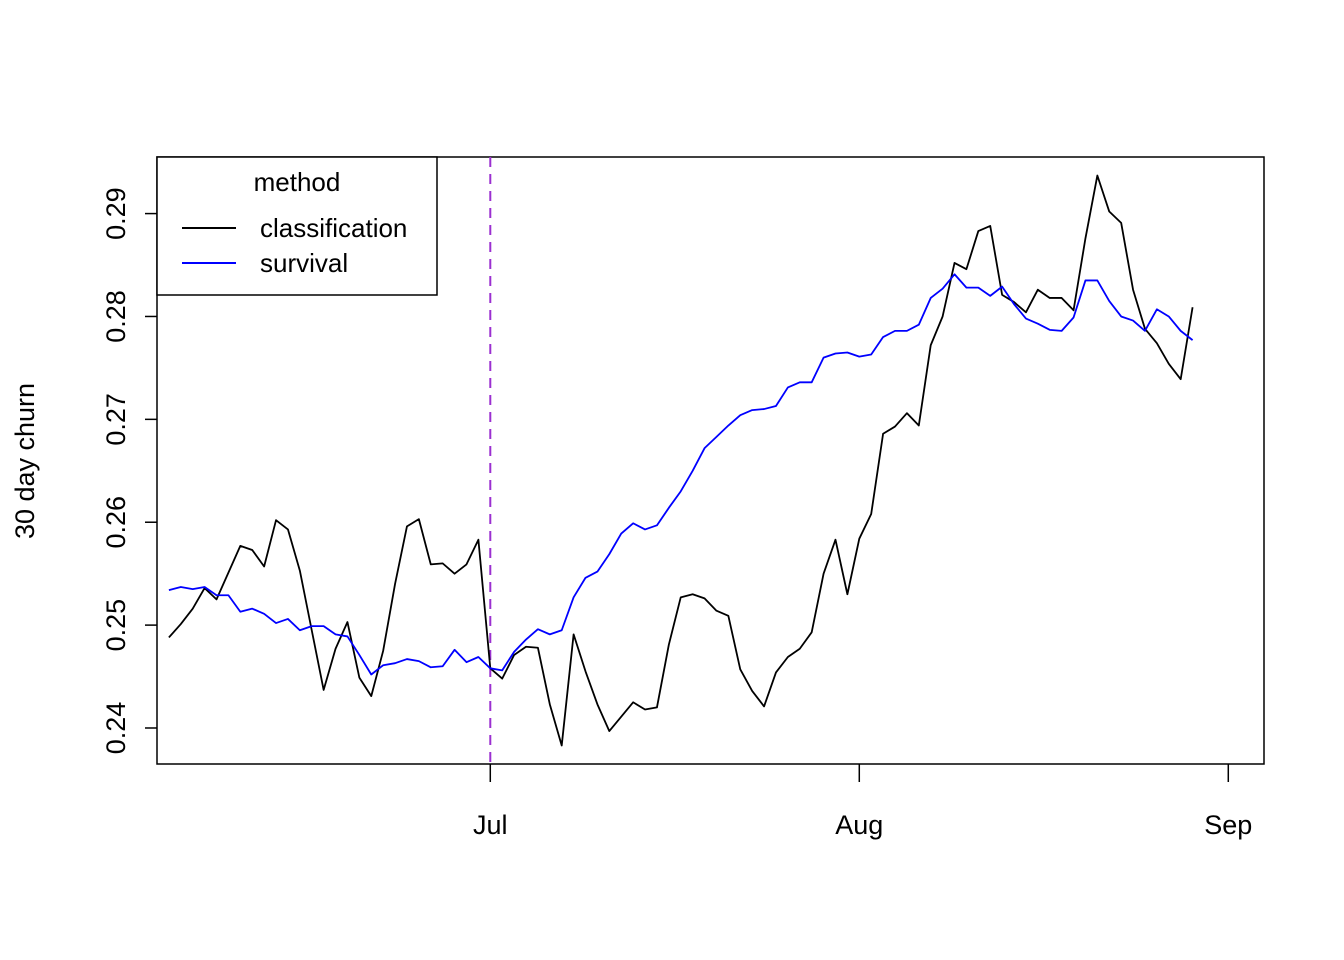  Describe the element at coordinates (859, 825) in the screenshot. I see `x-tick-label: Aug` at that location.